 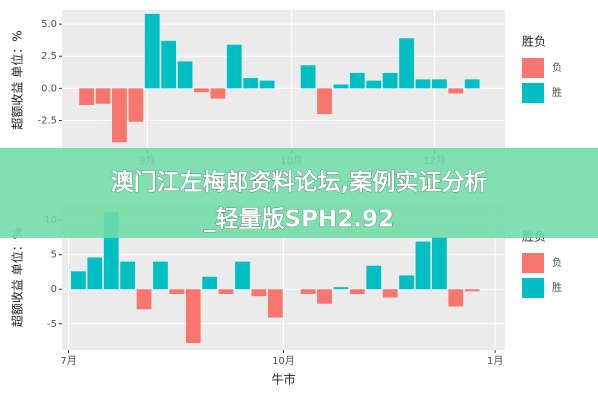 I want to click on y-tick-label: -5, so click(x=52, y=324).